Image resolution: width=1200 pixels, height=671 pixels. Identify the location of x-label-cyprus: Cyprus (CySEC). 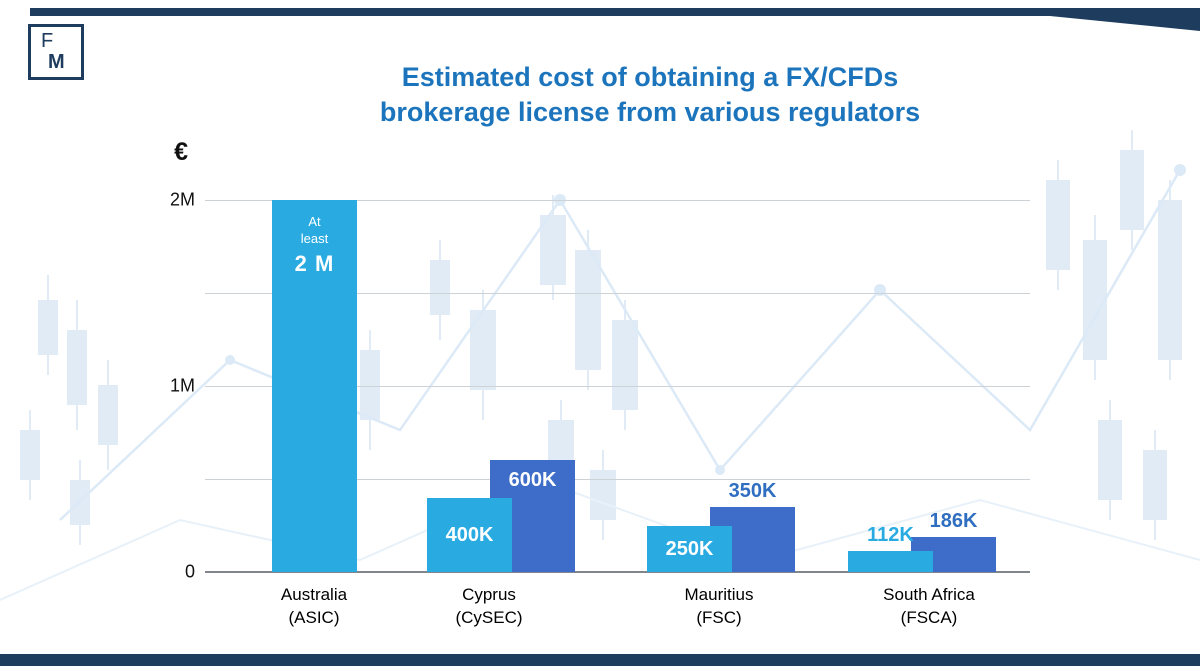
(489, 607).